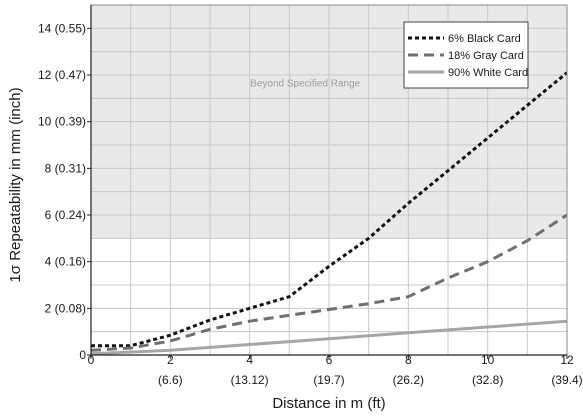 This screenshot has height=416, width=583. What do you see at coordinates (170, 360) in the screenshot?
I see `x-tick-label: 2` at bounding box center [170, 360].